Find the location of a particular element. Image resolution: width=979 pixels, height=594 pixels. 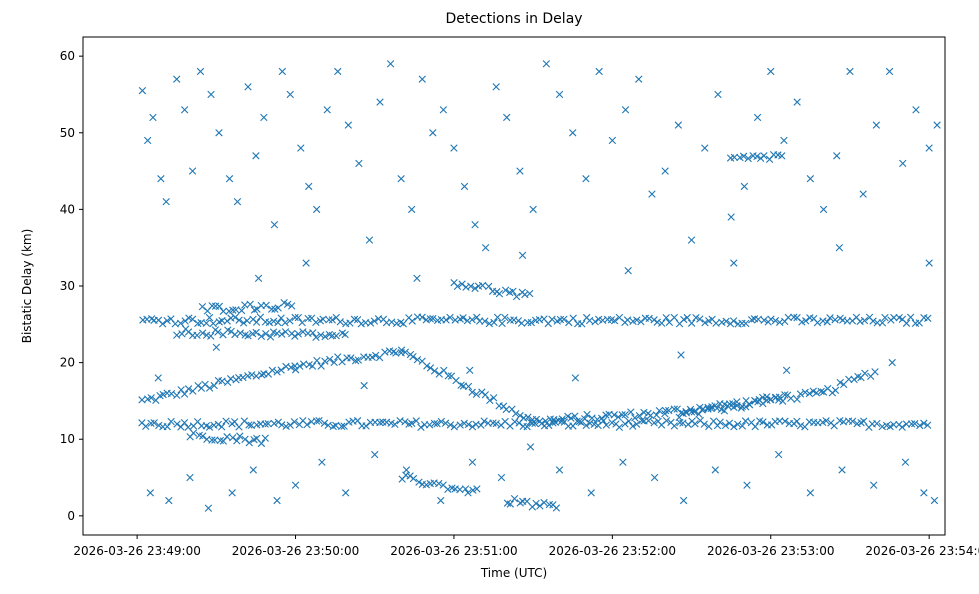

y-tick-label: 10 is located at coordinates (67, 439).